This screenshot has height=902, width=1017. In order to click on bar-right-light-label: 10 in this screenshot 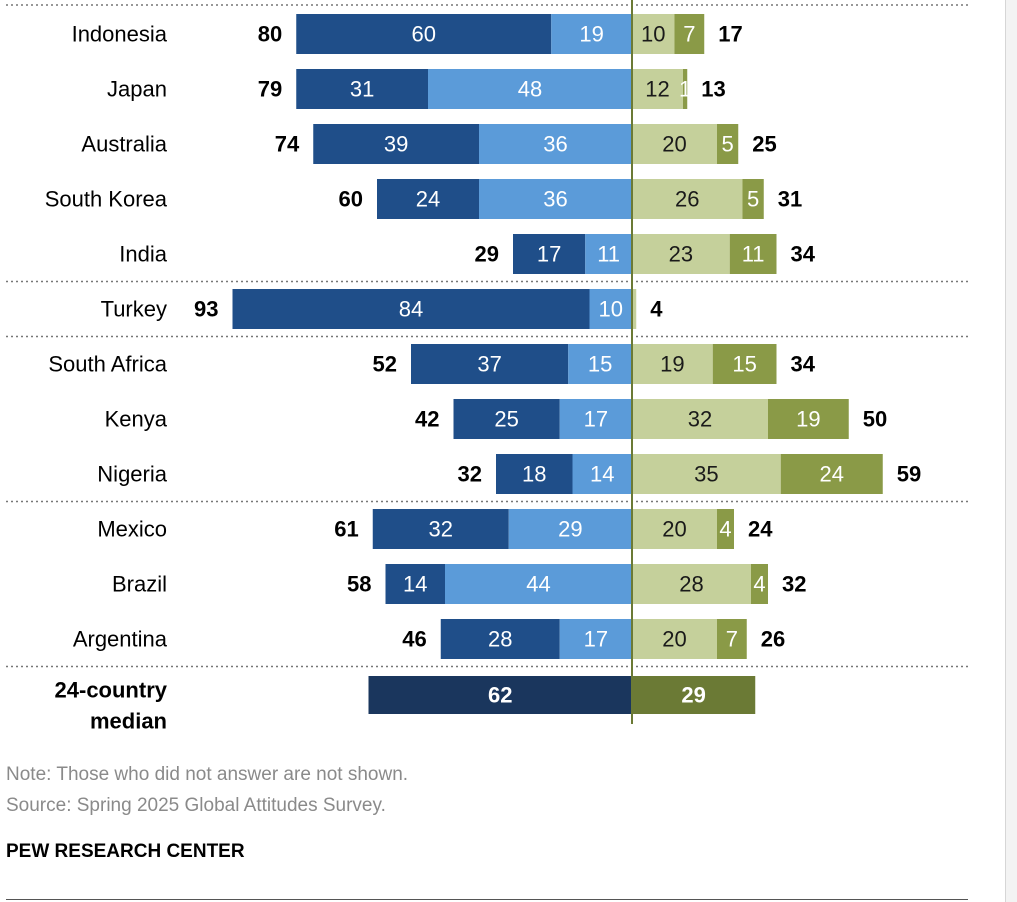, I will do `click(653, 34)`.